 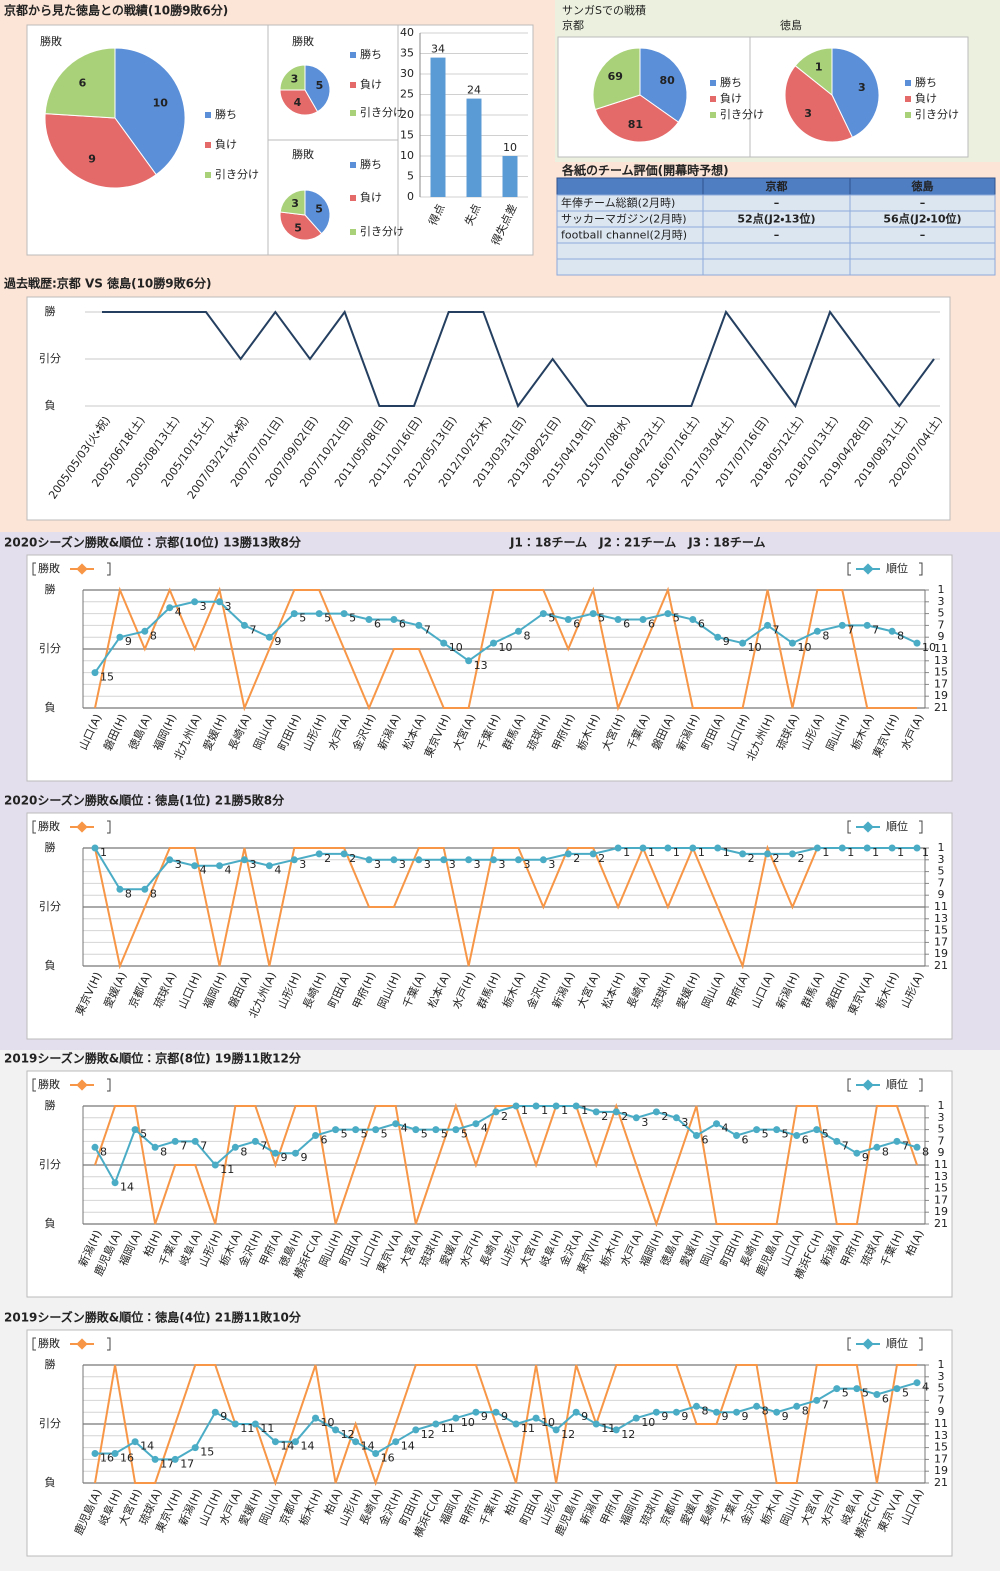 What do you see at coordinates (941, 1423) in the screenshot?
I see `y2-tick-label: 11` at bounding box center [941, 1423].